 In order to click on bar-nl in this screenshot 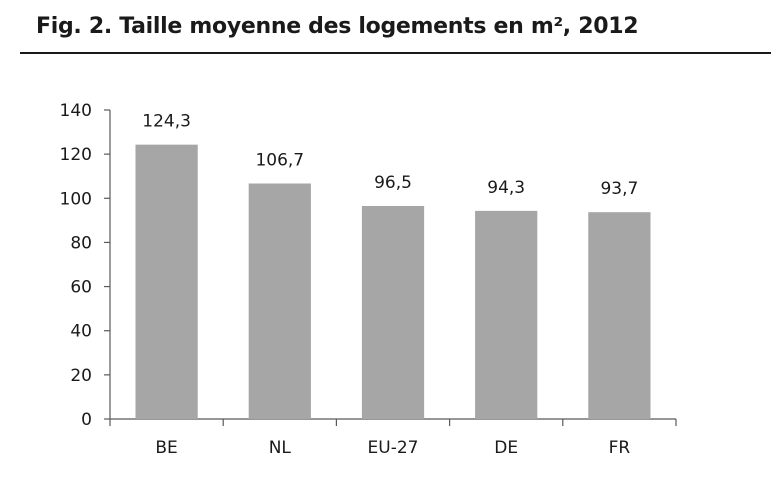, I will do `click(279, 301)`.